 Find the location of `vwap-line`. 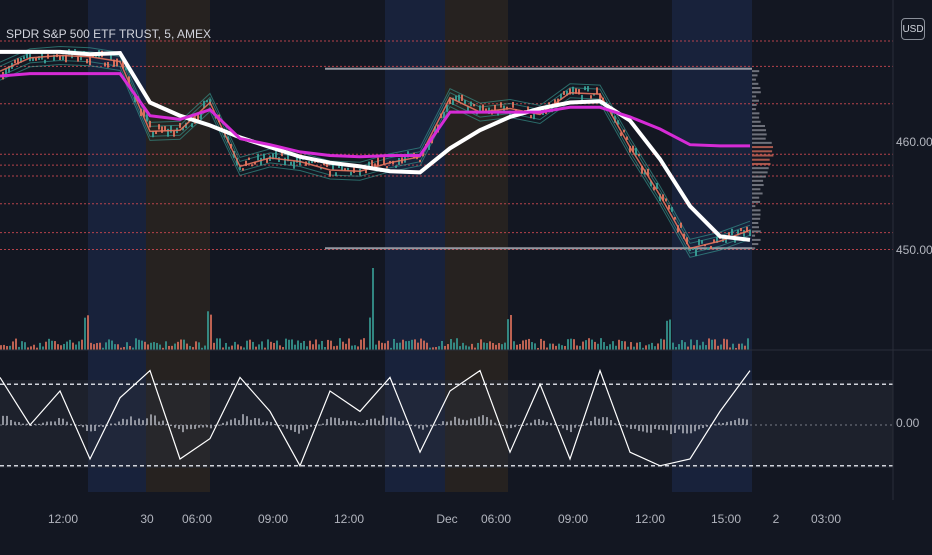

vwap-line is located at coordinates (375, 115).